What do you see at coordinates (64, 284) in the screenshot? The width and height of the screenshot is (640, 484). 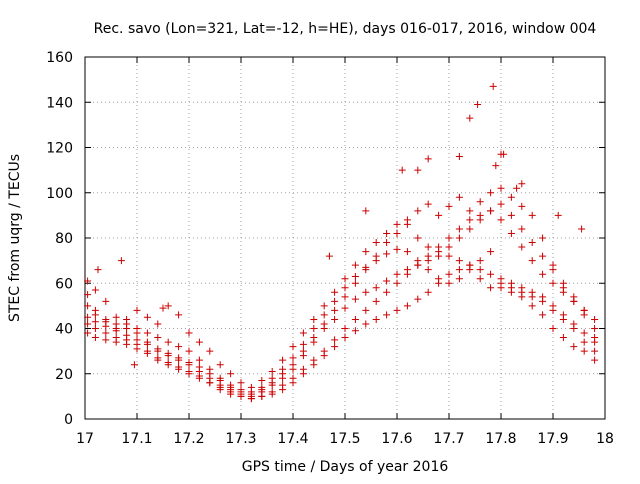 I see `y-tick-label: 60` at bounding box center [64, 284].